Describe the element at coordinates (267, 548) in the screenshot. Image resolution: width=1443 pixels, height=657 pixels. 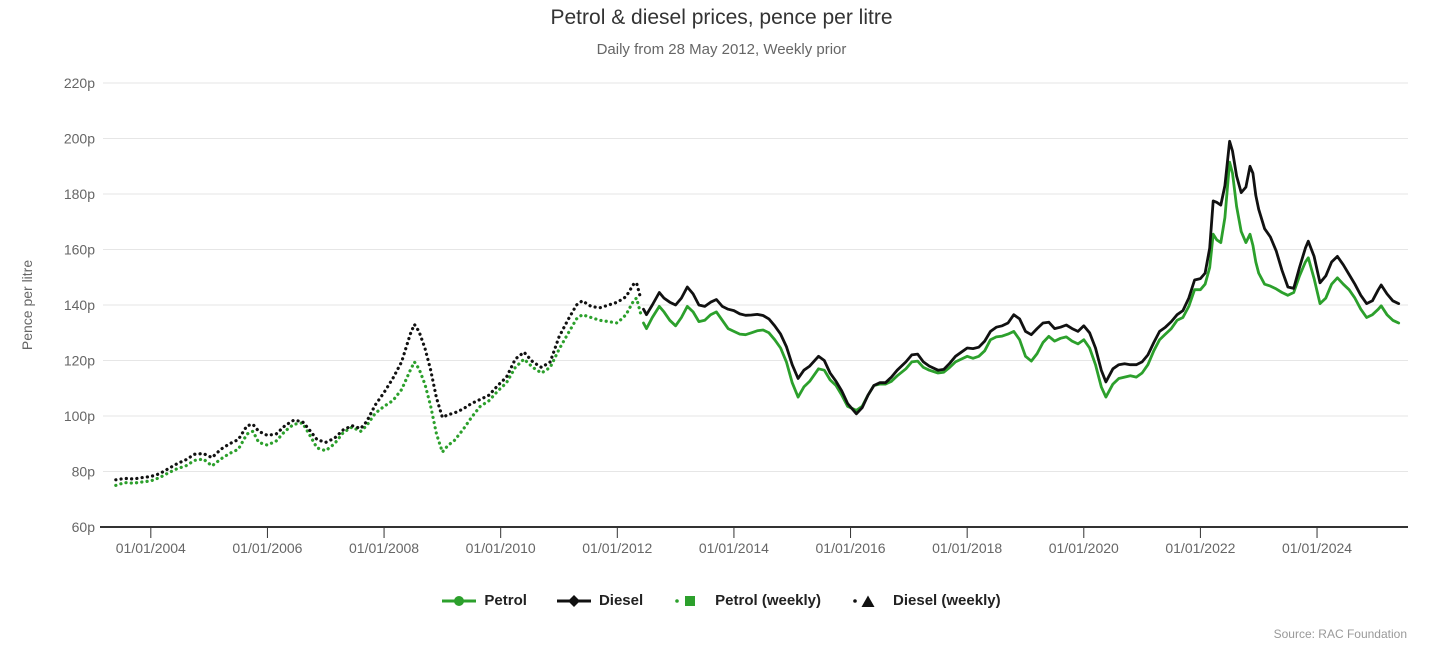
I see `x-tick-label: 01/01/2006` at that location.